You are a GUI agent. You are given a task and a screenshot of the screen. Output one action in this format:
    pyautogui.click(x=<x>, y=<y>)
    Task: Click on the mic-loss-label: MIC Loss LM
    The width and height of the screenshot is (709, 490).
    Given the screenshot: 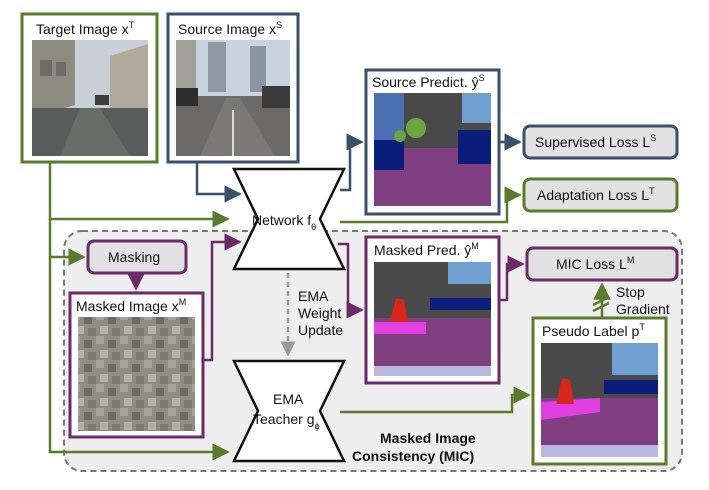 What is the action you would take?
    pyautogui.click(x=595, y=263)
    